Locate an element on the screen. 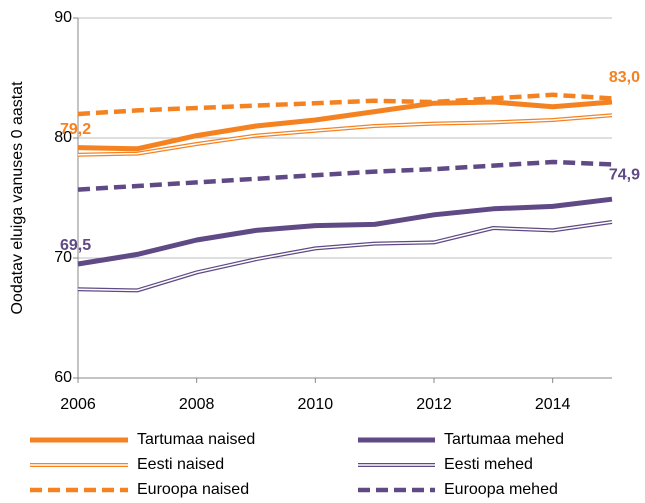 The height and width of the screenshot is (503, 645). x-tick-label: 2010 is located at coordinates (316, 404).